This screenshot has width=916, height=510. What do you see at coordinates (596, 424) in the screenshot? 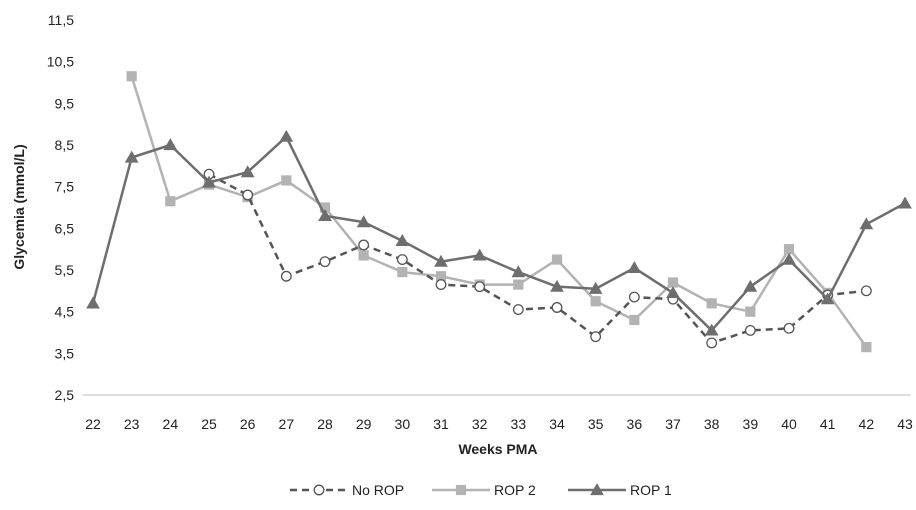
I see `x-tick-label: 35` at bounding box center [596, 424].